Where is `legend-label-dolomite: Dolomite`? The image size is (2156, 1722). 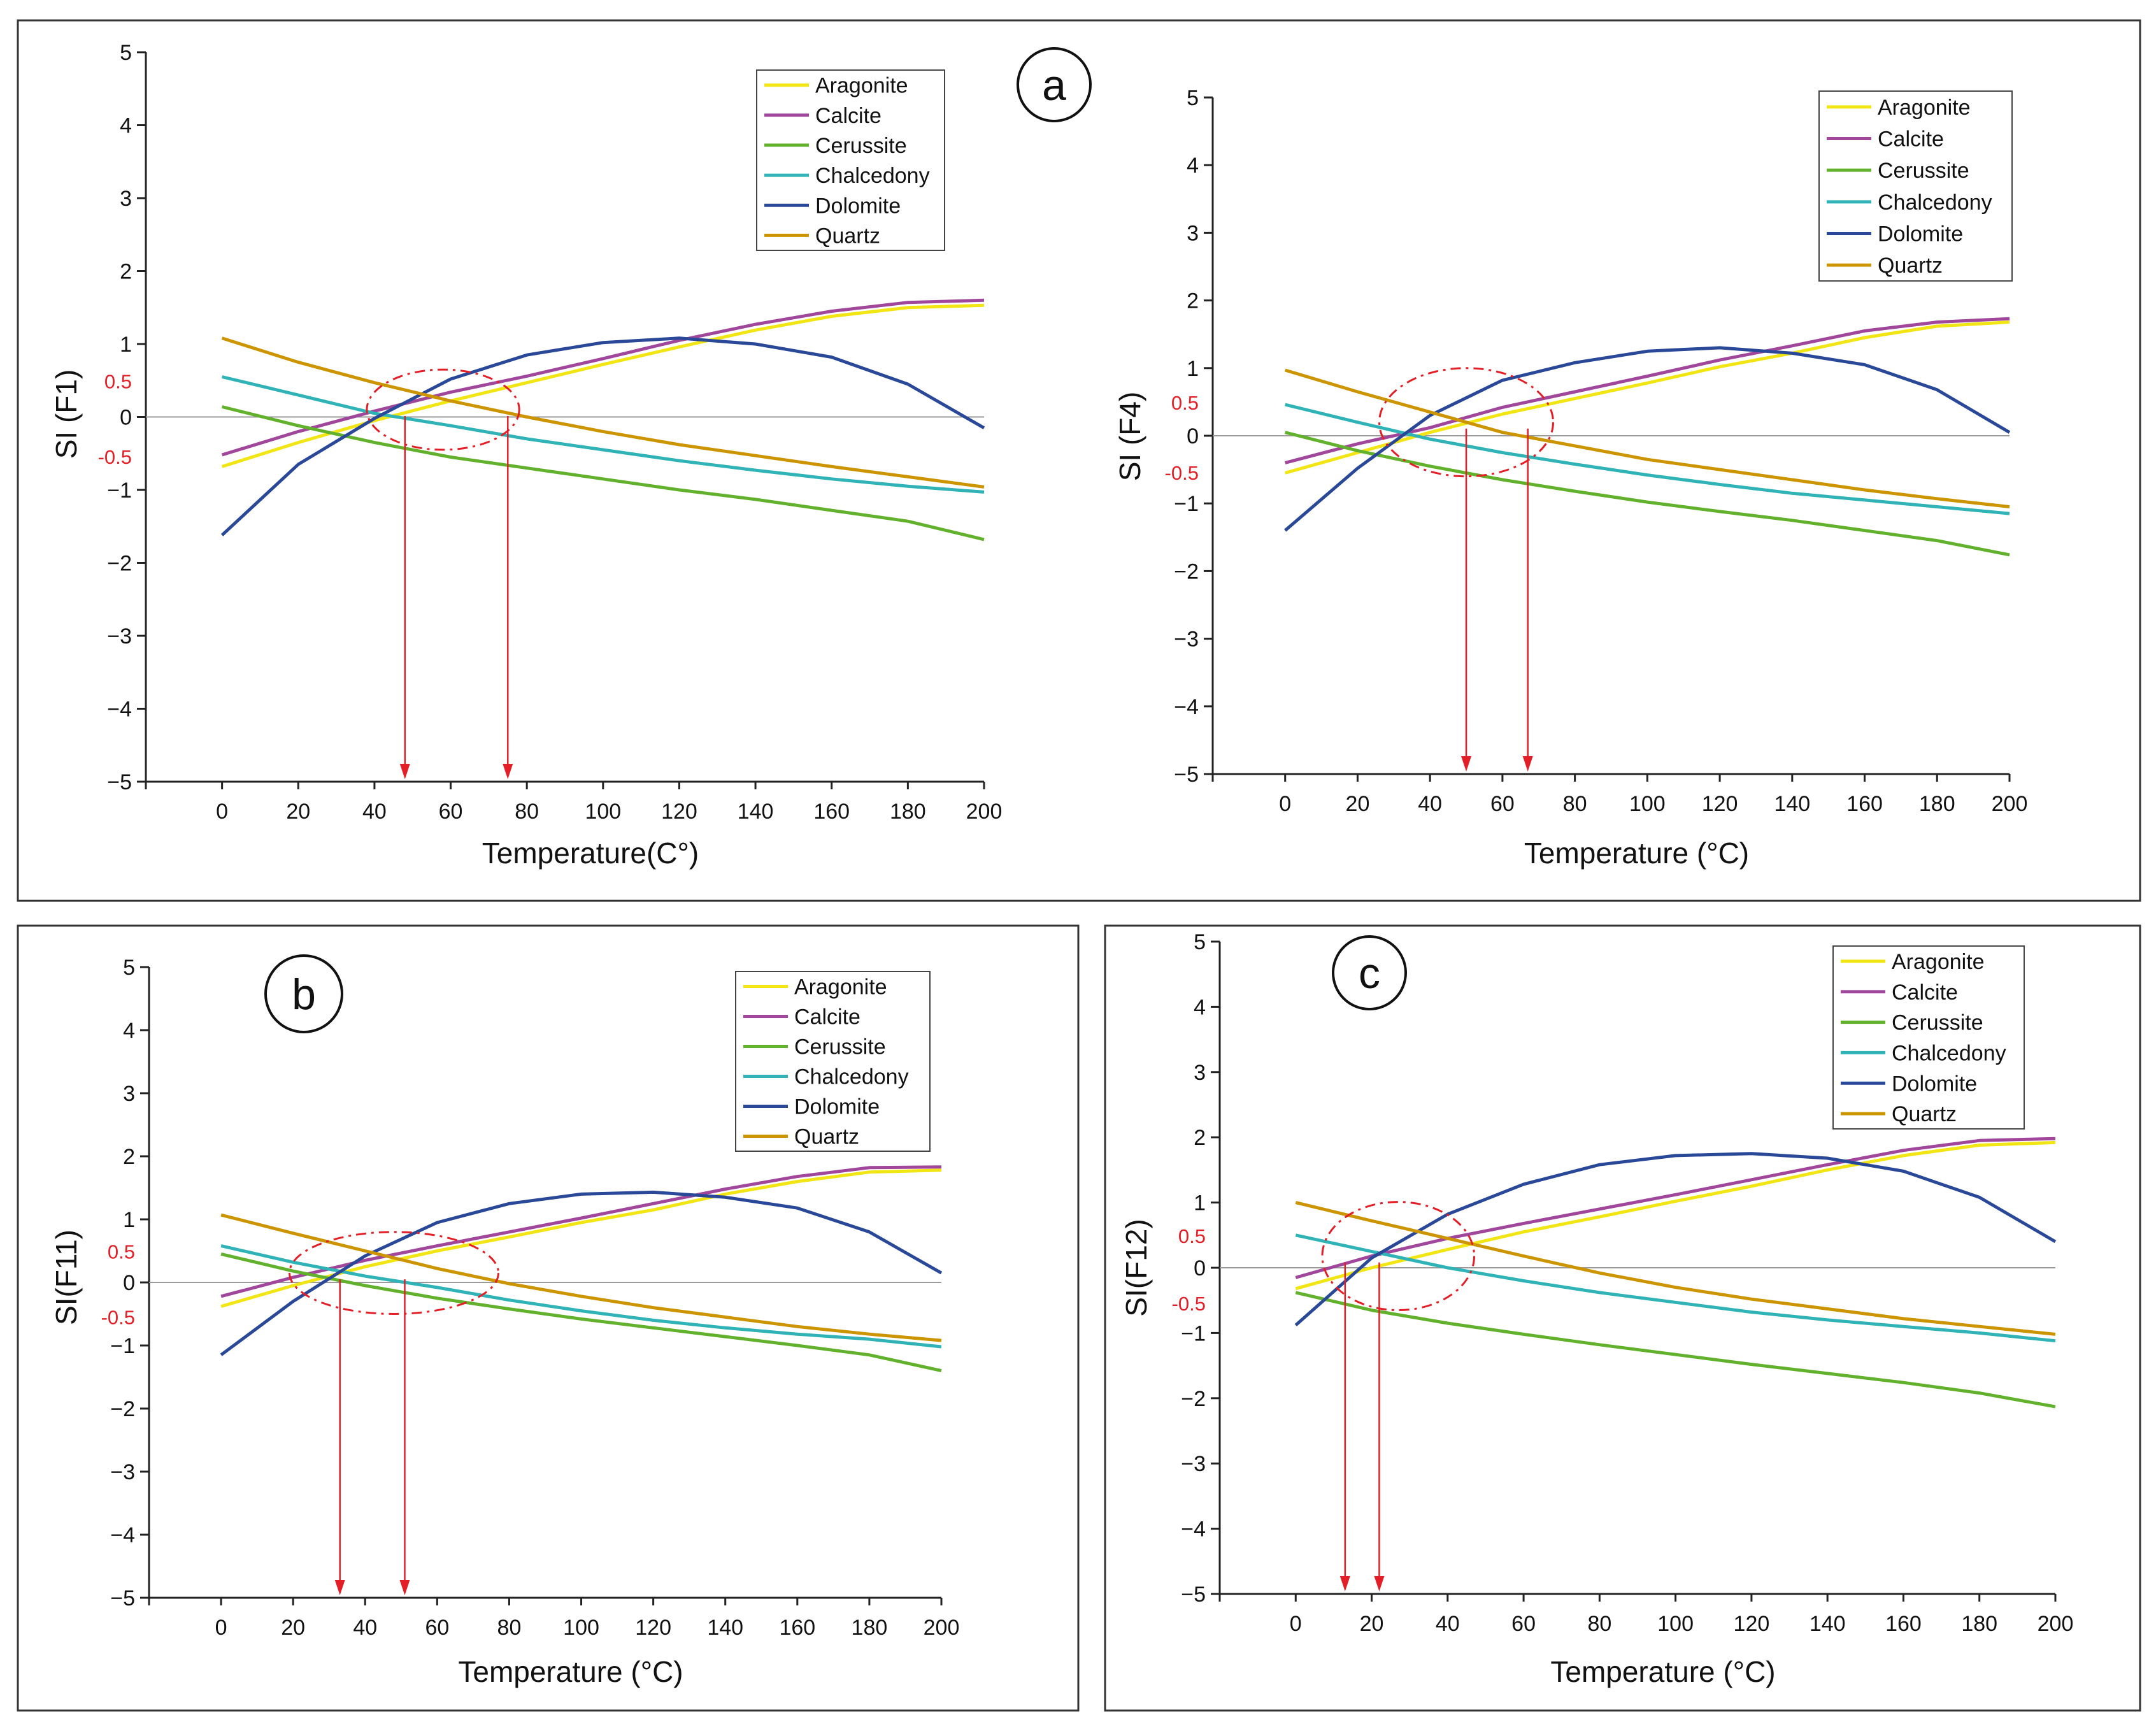
legend-label-dolomite: Dolomite is located at coordinates (837, 1107).